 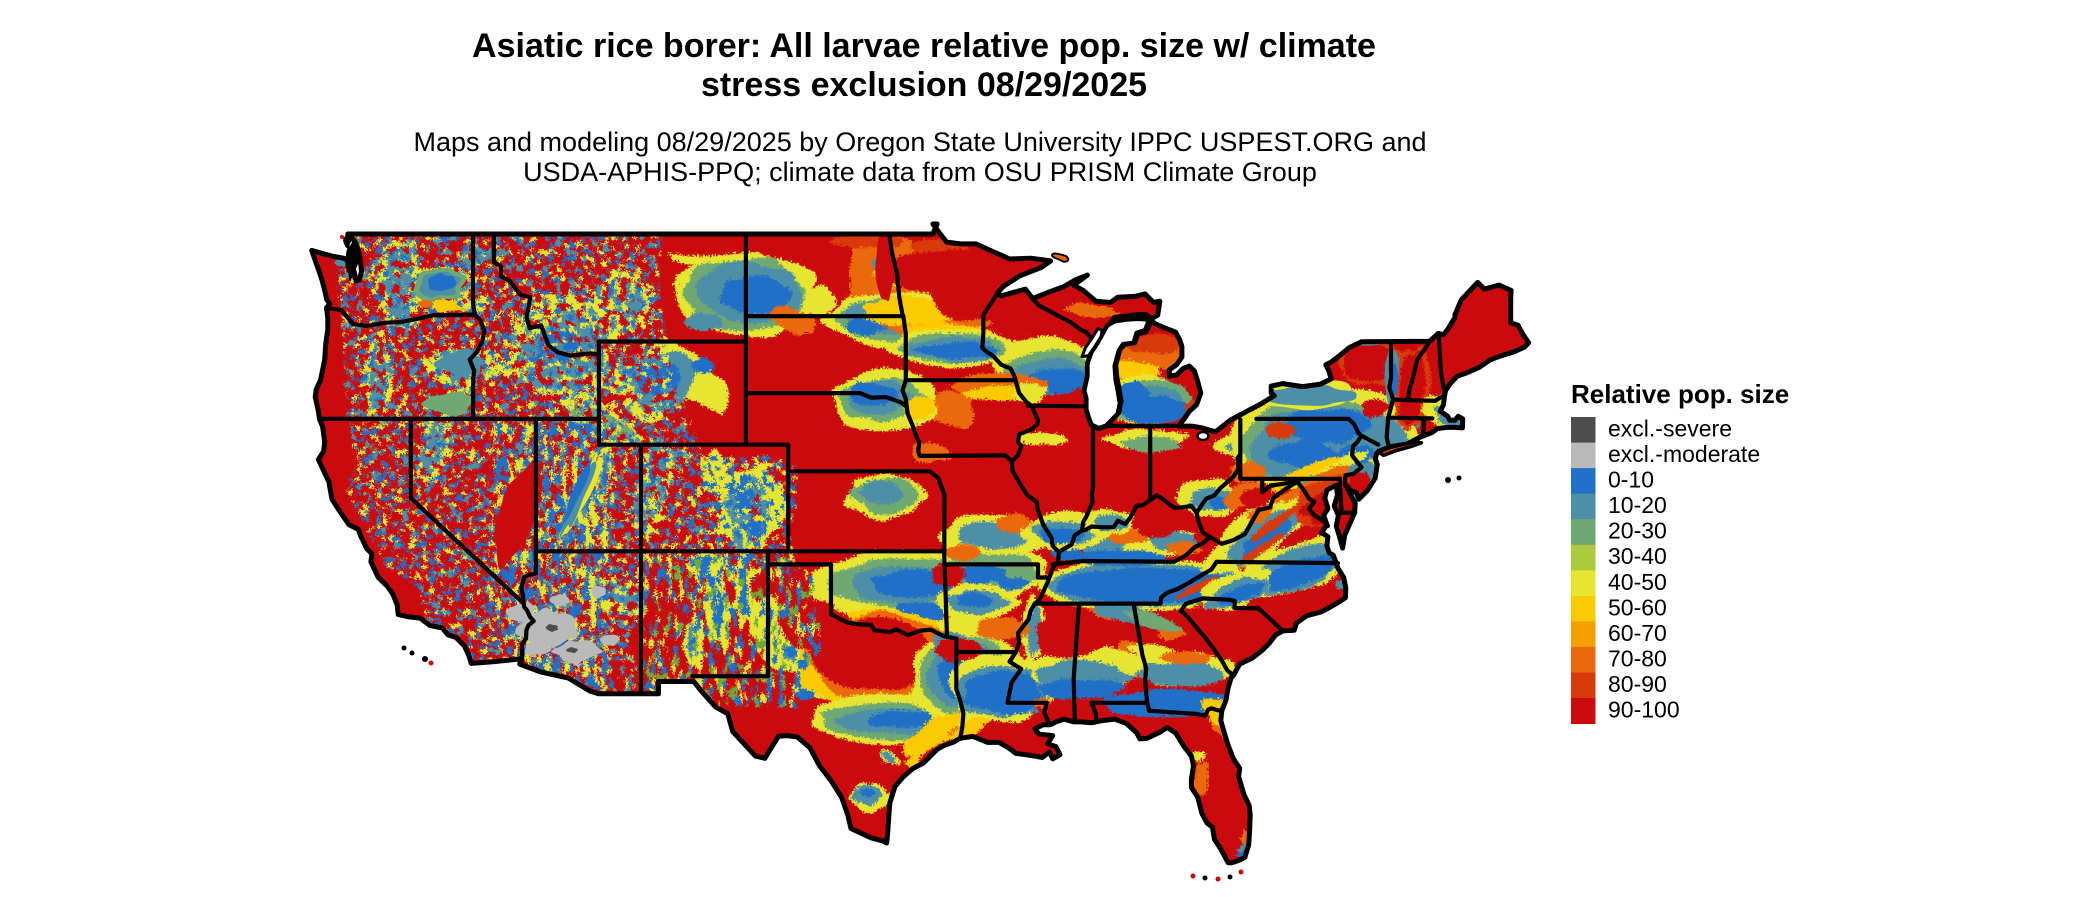 What do you see at coordinates (1631, 480) in the screenshot?
I see `svg-text: 0-10` at bounding box center [1631, 480].